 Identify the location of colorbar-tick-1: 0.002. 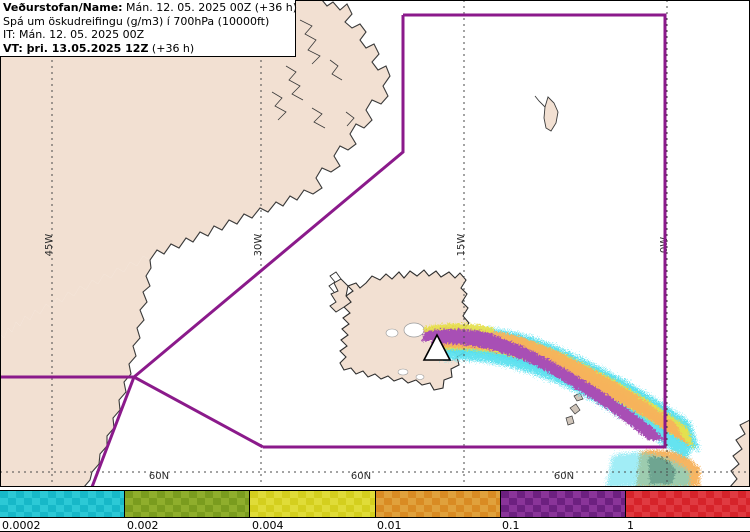
(143, 525).